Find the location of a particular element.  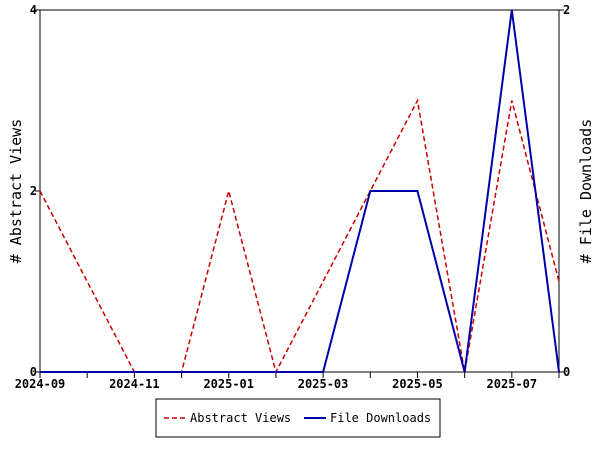

legend: Abstract Views File Downloads is located at coordinates (298, 418).